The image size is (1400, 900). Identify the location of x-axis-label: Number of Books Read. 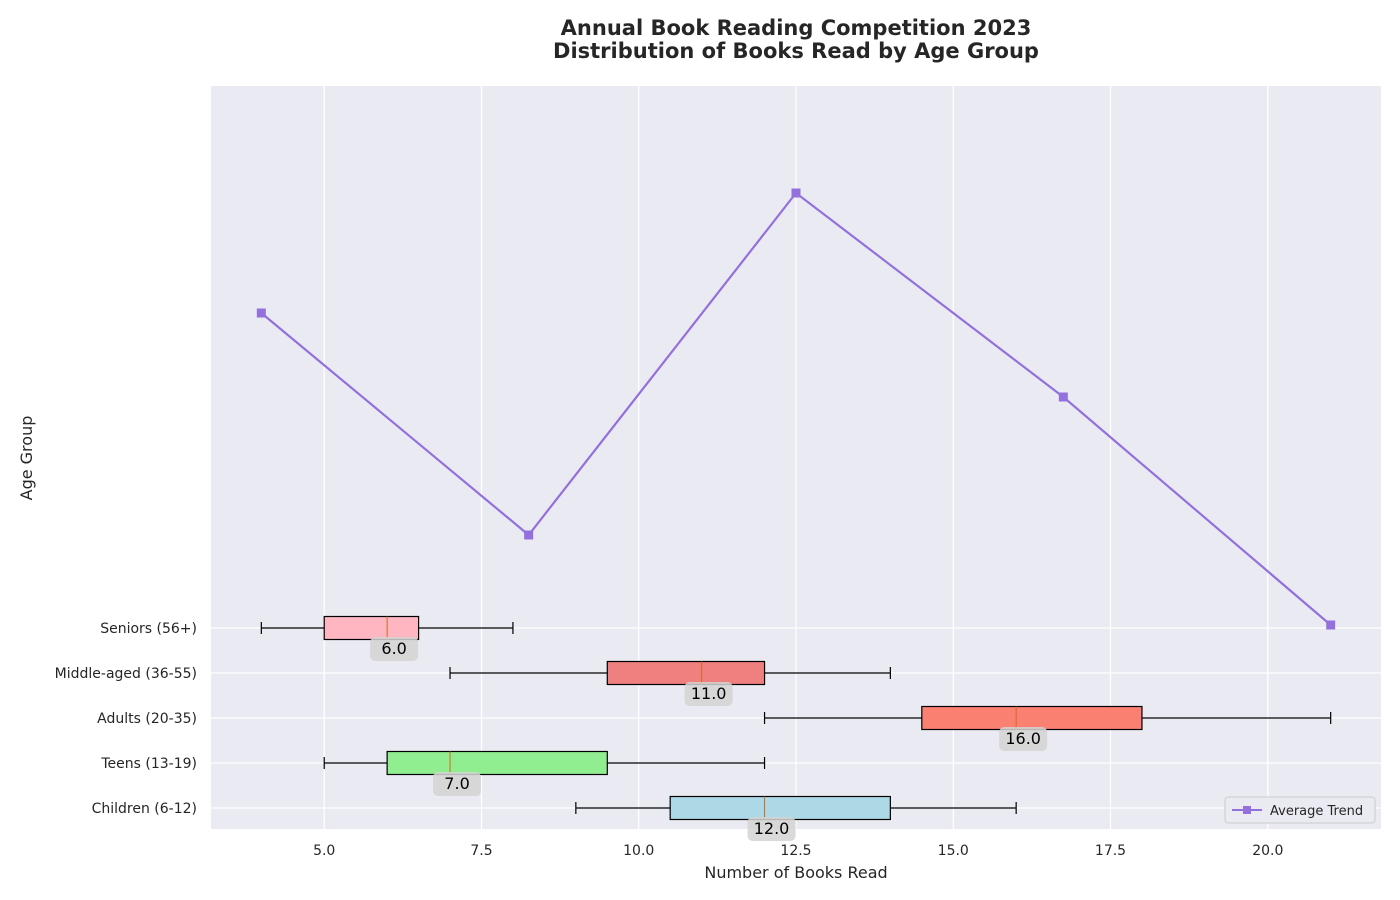
(795, 872).